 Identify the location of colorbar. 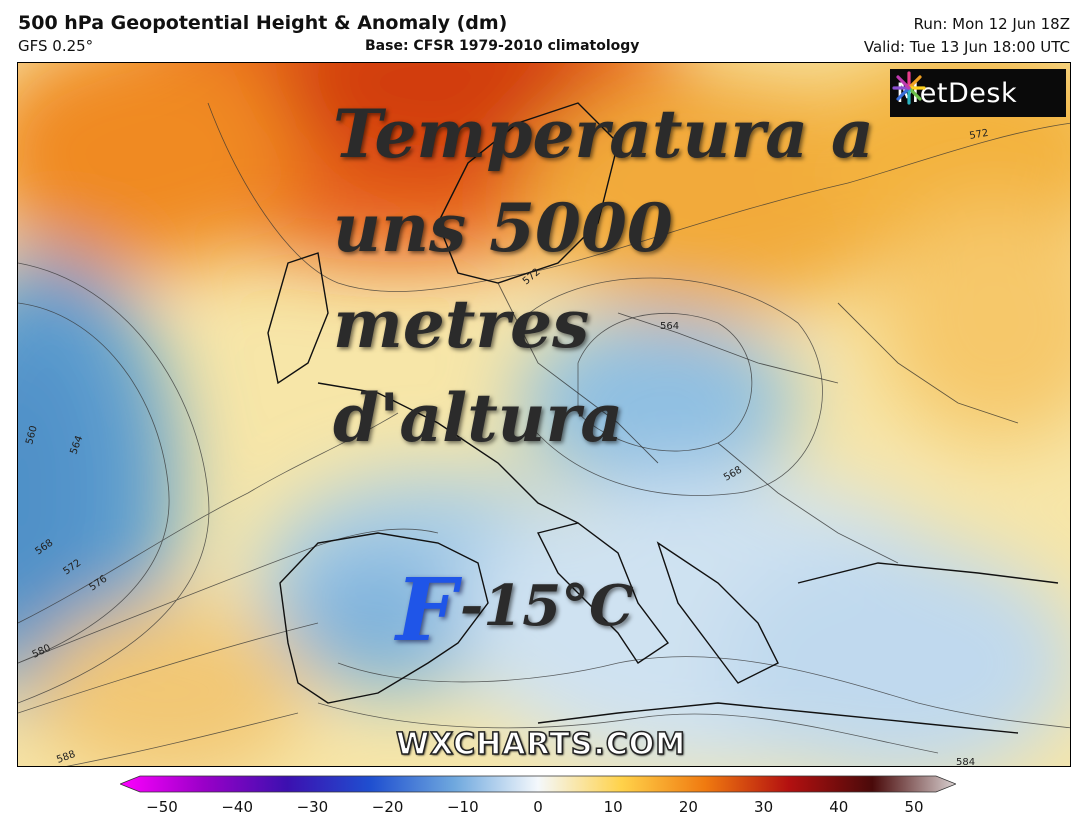
(538, 784).